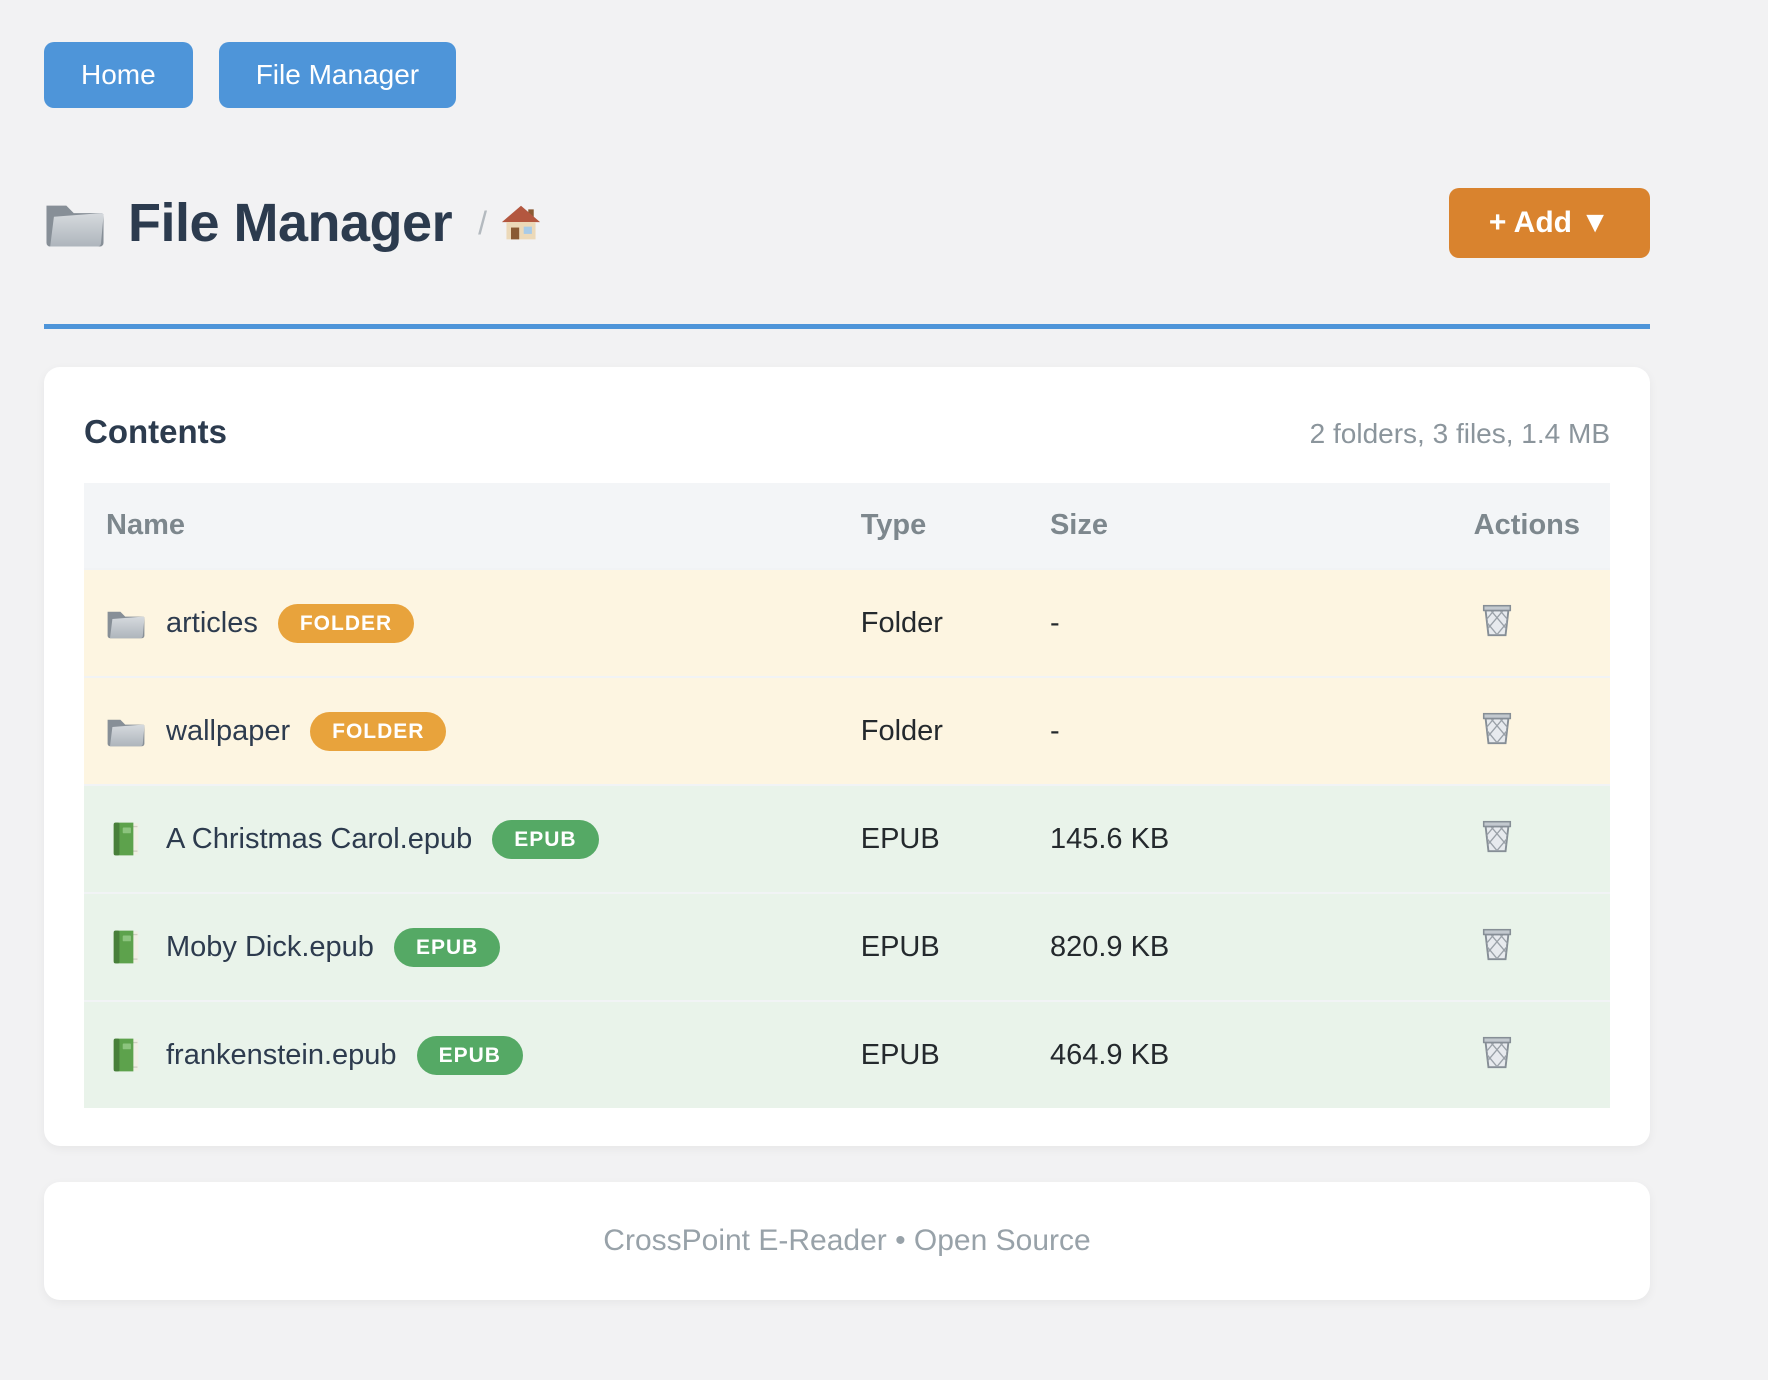  Describe the element at coordinates (847, 223) in the screenshot. I see `page-header: File Manager / + Add ▼` at that location.